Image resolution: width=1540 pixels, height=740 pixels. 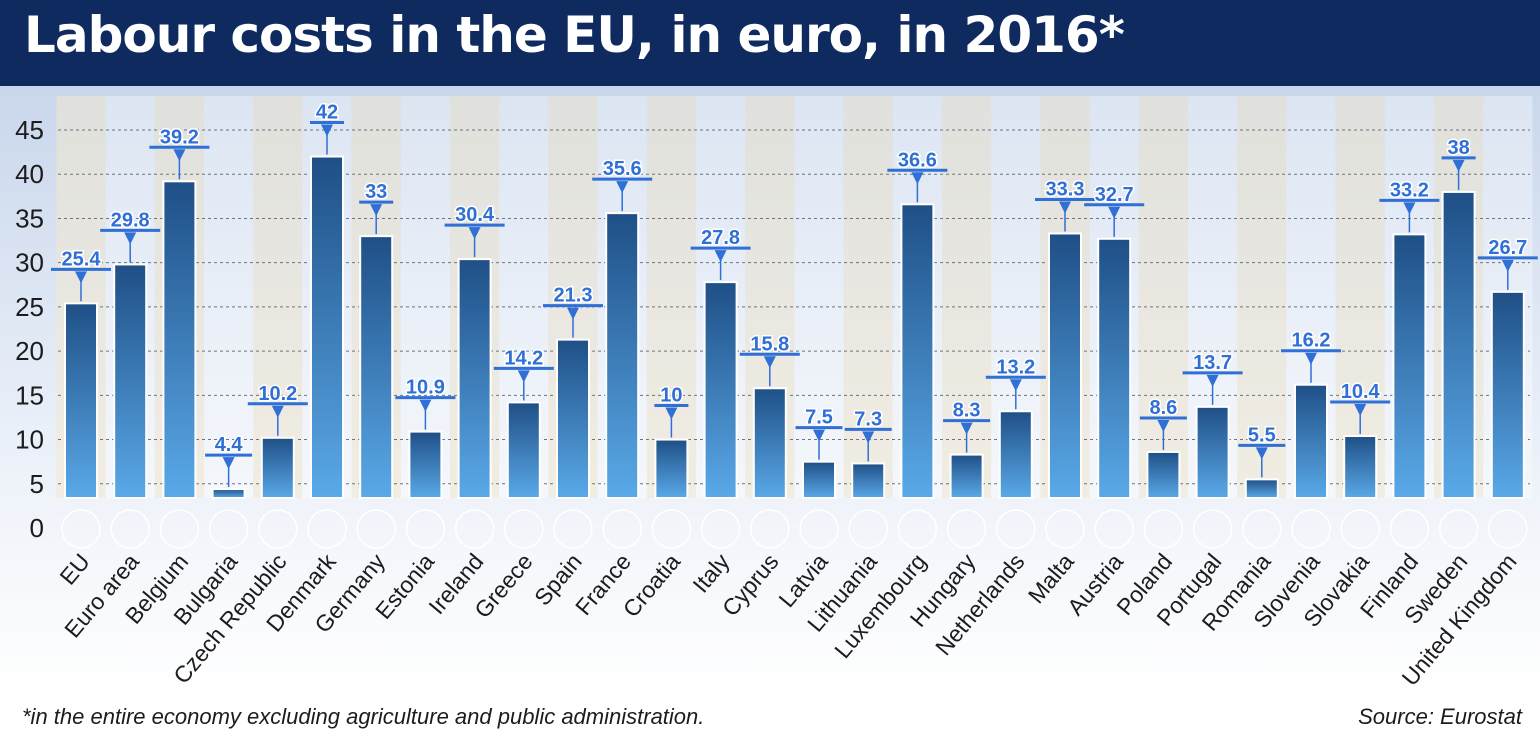 I want to click on value-label: 36.6, so click(x=917, y=160).